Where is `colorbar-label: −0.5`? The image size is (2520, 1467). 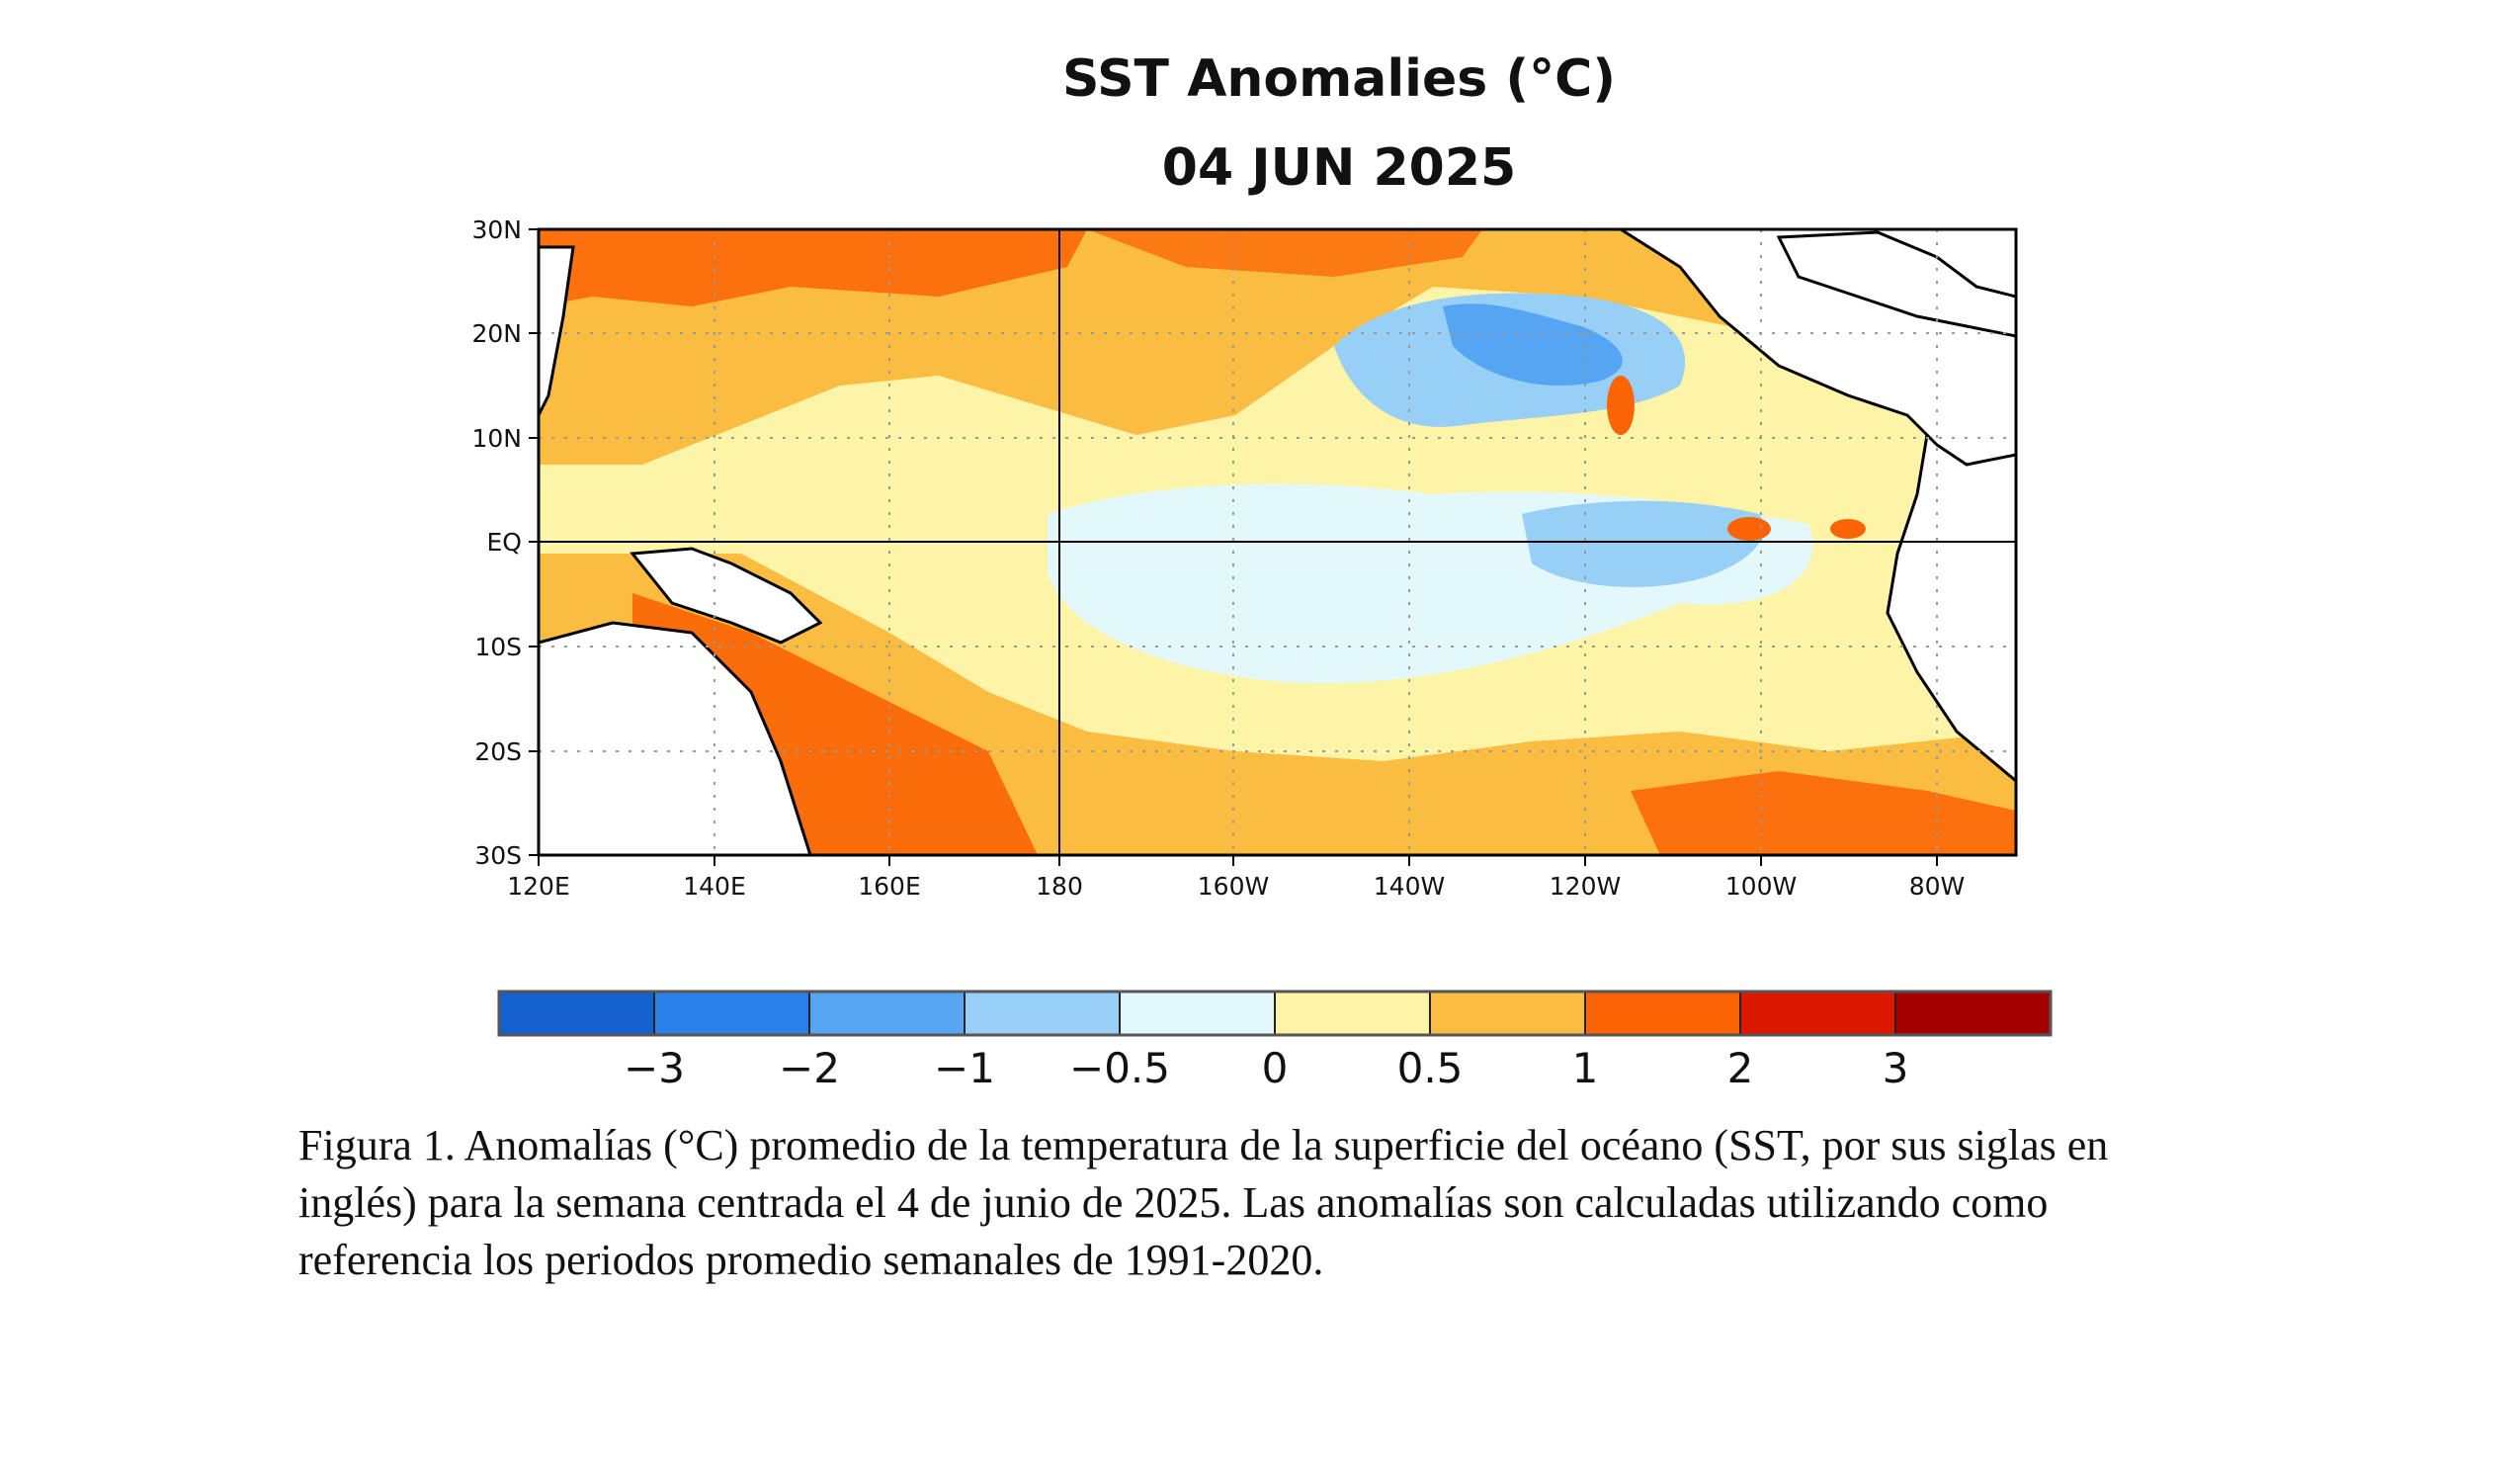 colorbar-label: −0.5 is located at coordinates (1119, 1068).